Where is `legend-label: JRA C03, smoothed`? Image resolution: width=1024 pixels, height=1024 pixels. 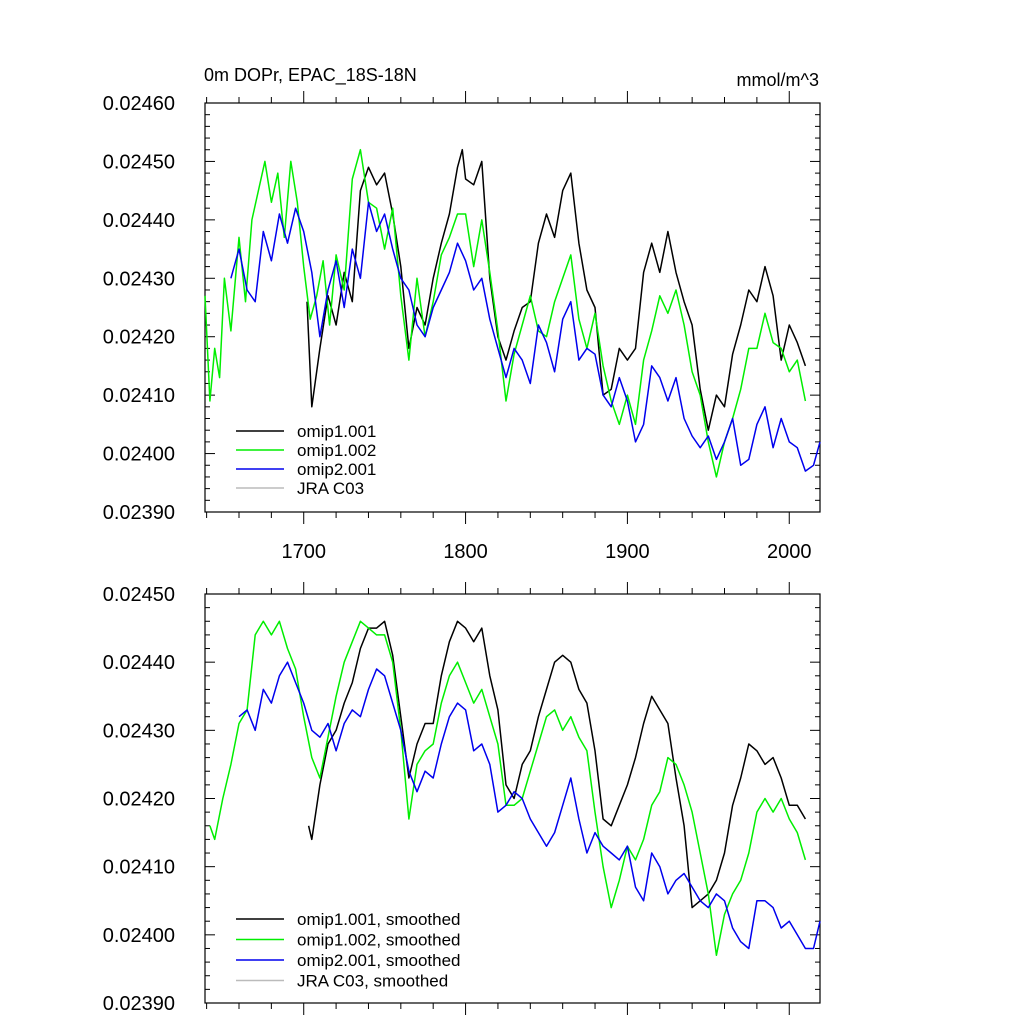 legend-label: JRA C03, smoothed is located at coordinates (372, 981).